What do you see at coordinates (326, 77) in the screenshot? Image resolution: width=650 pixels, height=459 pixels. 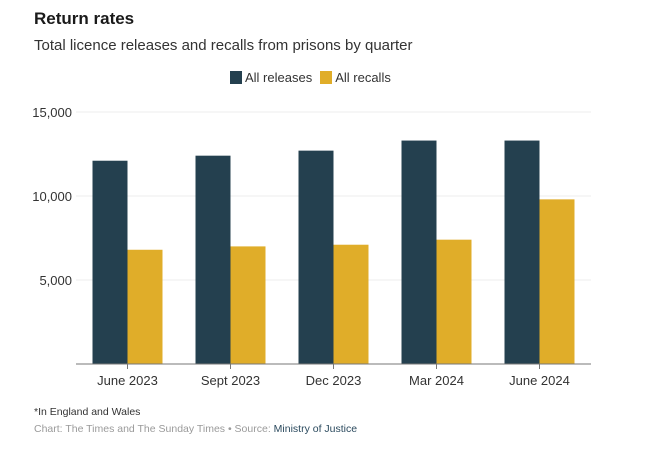 I see `legend-swatch-recalls` at bounding box center [326, 77].